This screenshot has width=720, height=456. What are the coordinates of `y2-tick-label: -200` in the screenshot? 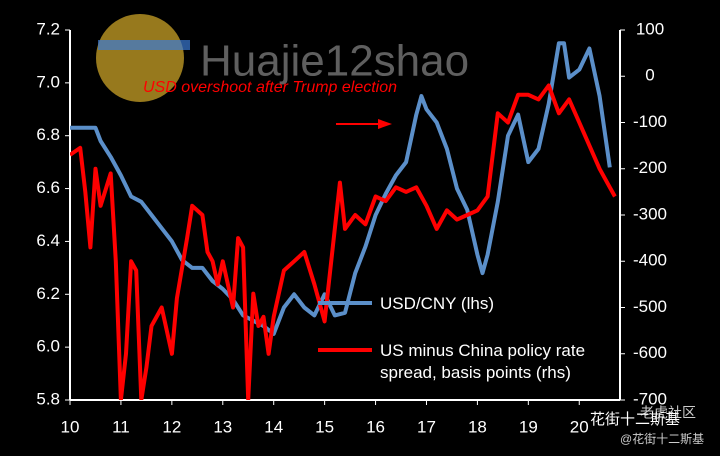 It's located at (650, 167).